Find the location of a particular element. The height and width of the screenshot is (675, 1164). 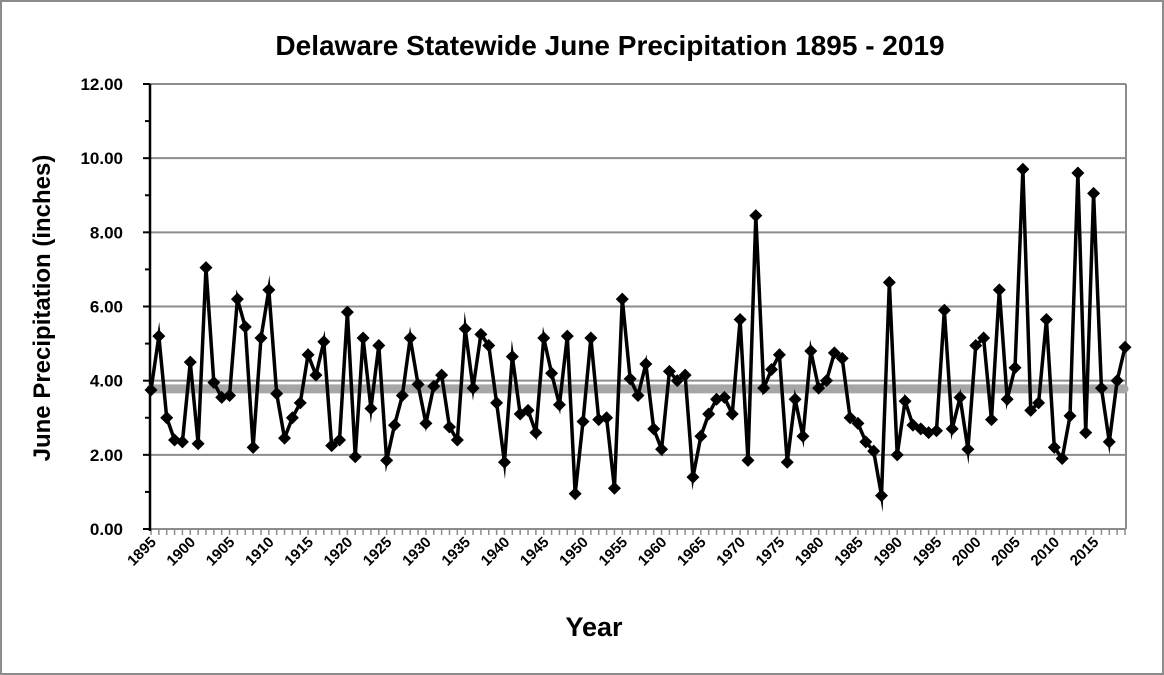

x-tick-label: 1975 is located at coordinates (771, 552).